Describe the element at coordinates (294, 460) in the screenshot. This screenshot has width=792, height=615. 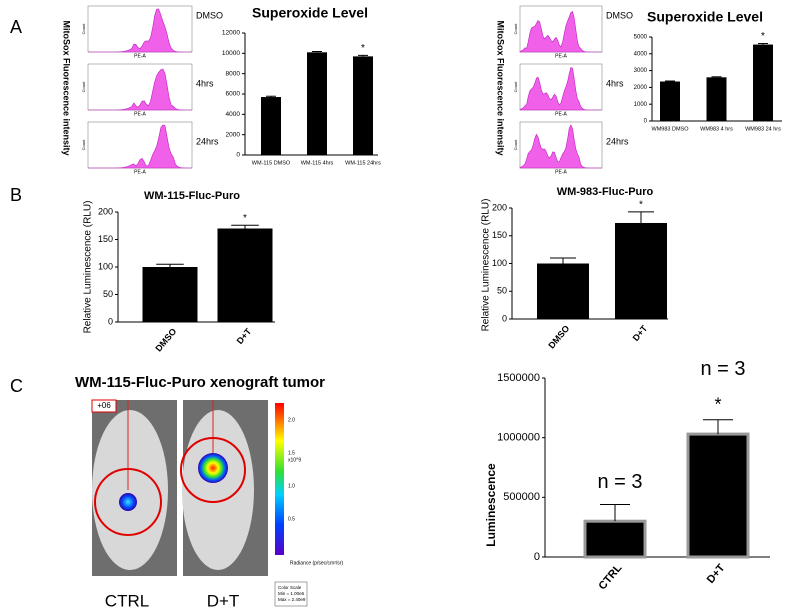
I see `colorbar-unit: x10^9` at that location.